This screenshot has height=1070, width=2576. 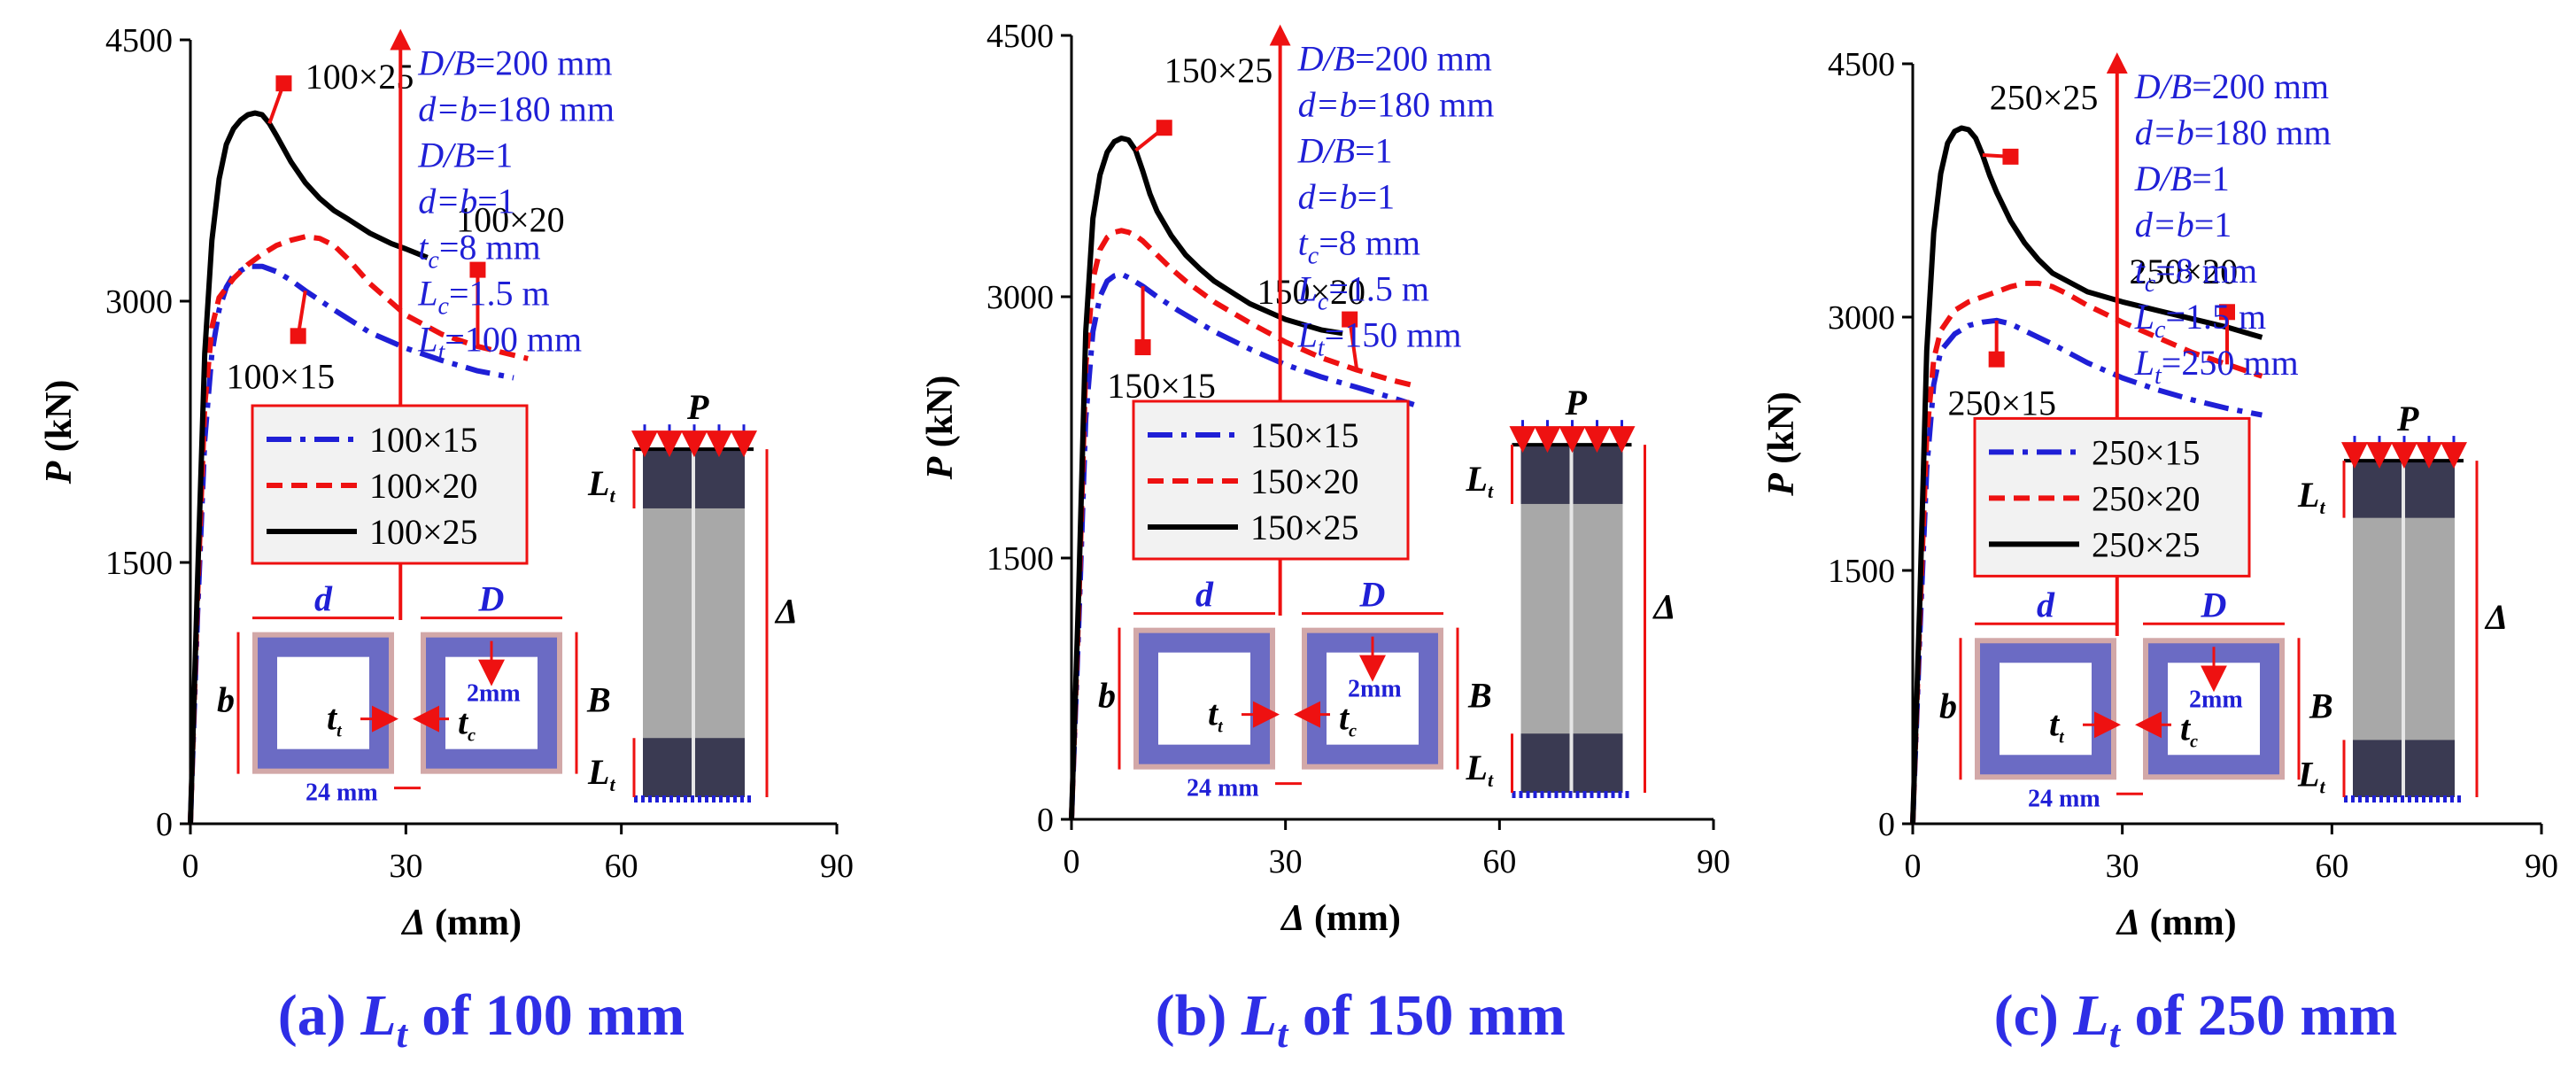 What do you see at coordinates (2046, 604) in the screenshot?
I see `dim-label-d: d` at bounding box center [2046, 604].